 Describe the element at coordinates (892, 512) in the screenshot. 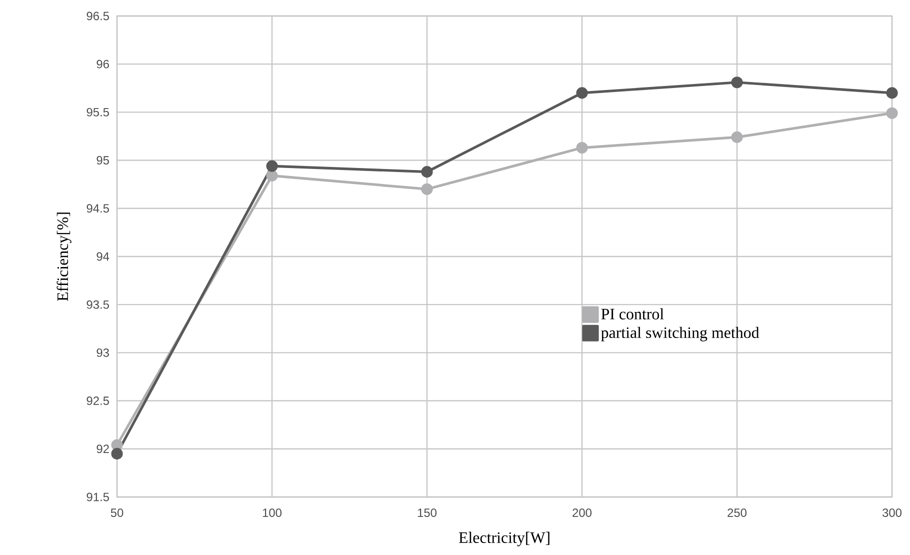

I see `x-tick-label: 300` at that location.